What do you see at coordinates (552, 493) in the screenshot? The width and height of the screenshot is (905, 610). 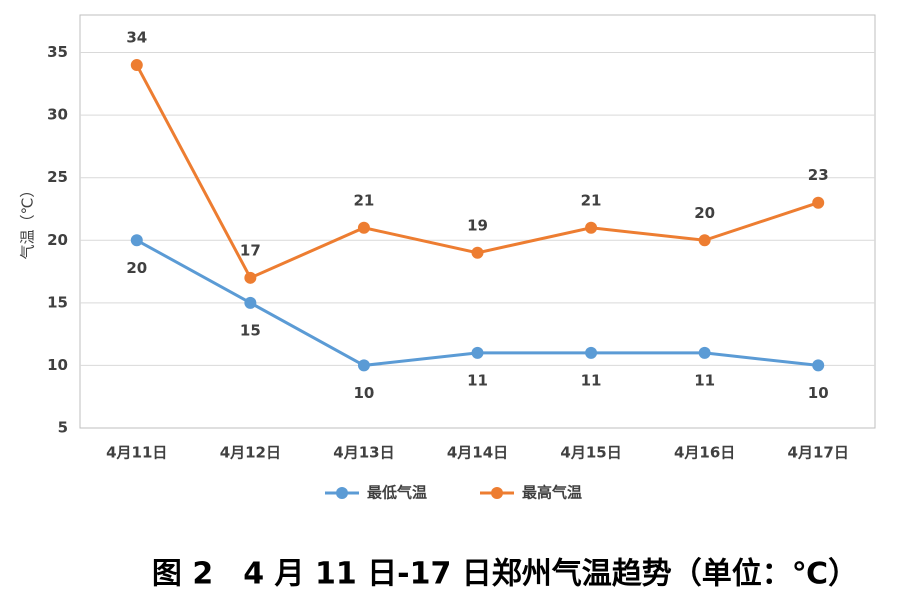 I see `legend-label: 最高气温` at bounding box center [552, 493].